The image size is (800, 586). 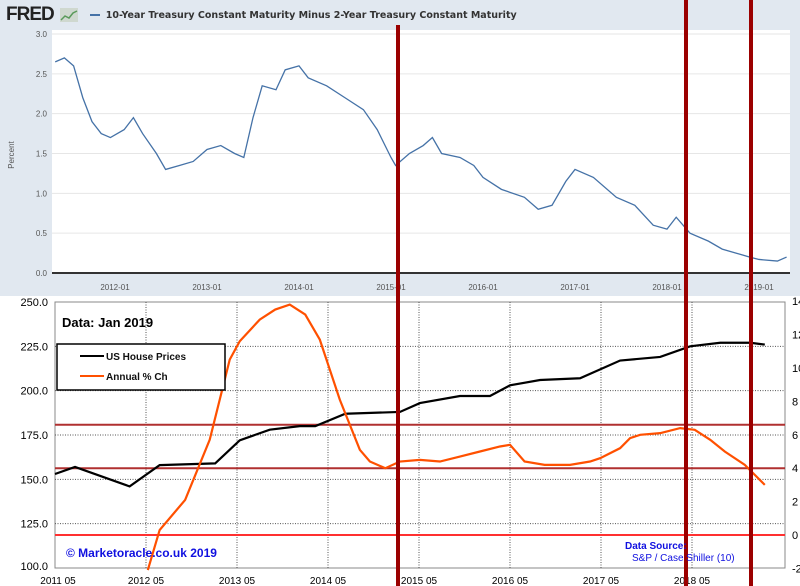 What do you see at coordinates (11, 154) in the screenshot?
I see `y-axis-label: Percent` at bounding box center [11, 154].